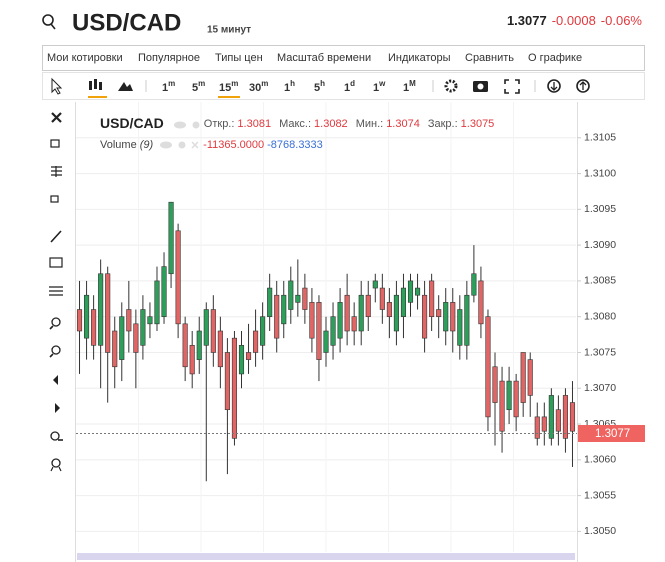 The width and height of the screenshot is (665, 562). Describe the element at coordinates (255, 88) in the screenshot. I see `timeframe-num: 30` at that location.